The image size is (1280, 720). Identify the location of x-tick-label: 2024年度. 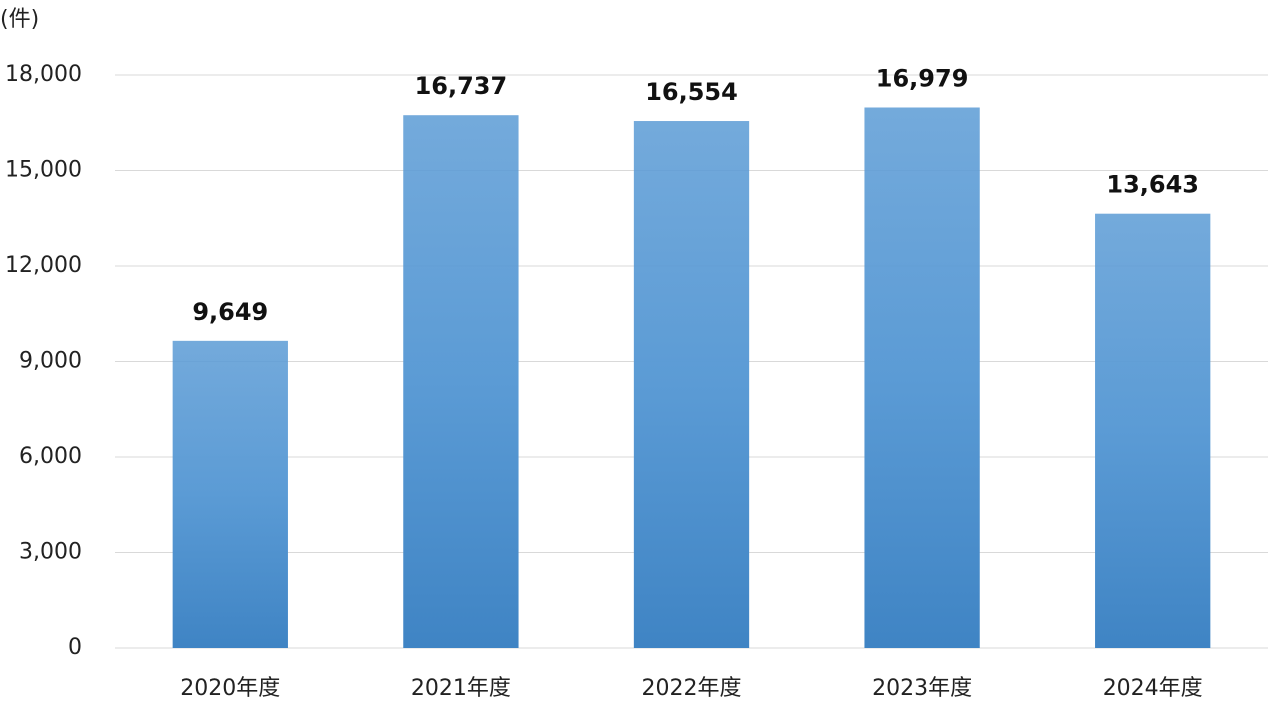
(1153, 688).